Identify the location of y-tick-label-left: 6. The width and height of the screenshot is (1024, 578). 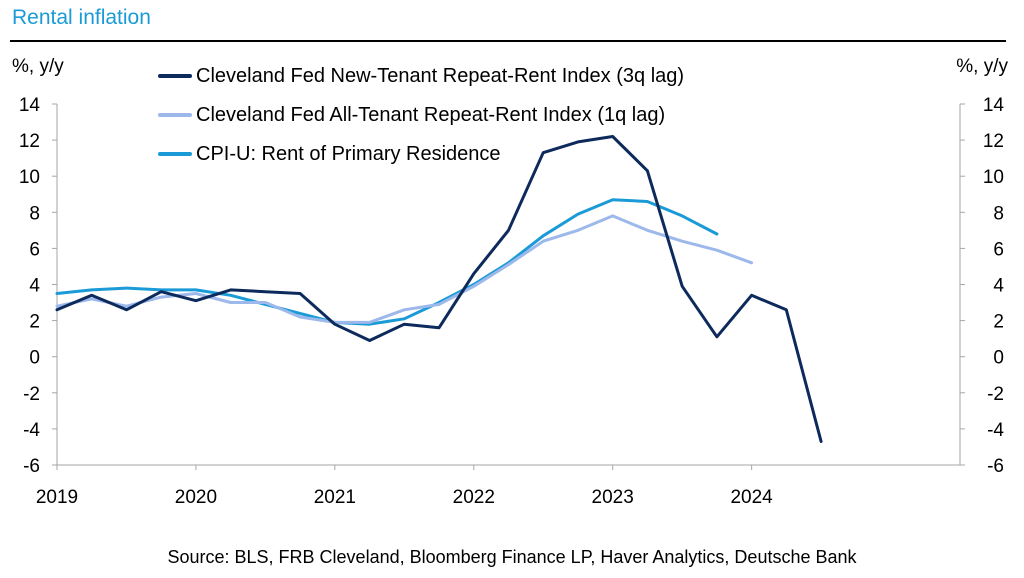
(34, 249).